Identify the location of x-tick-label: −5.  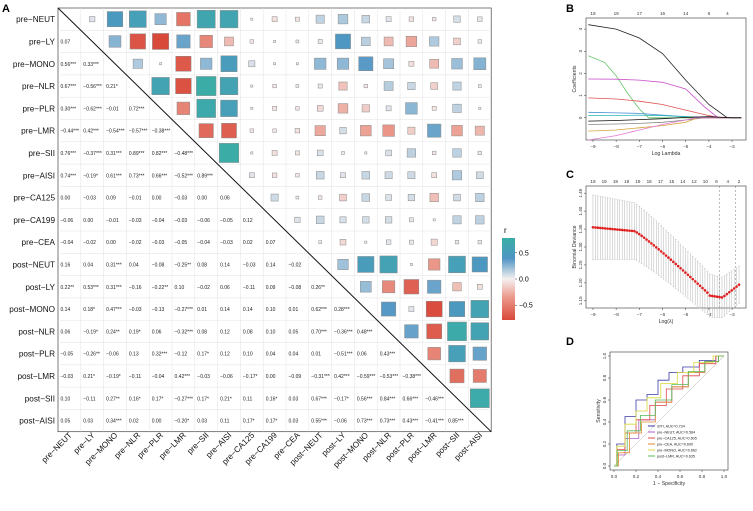
(686, 146).